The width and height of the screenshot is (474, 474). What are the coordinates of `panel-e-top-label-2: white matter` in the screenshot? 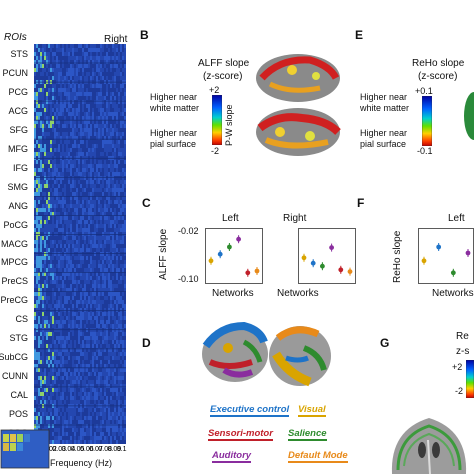 It's located at (385, 108).